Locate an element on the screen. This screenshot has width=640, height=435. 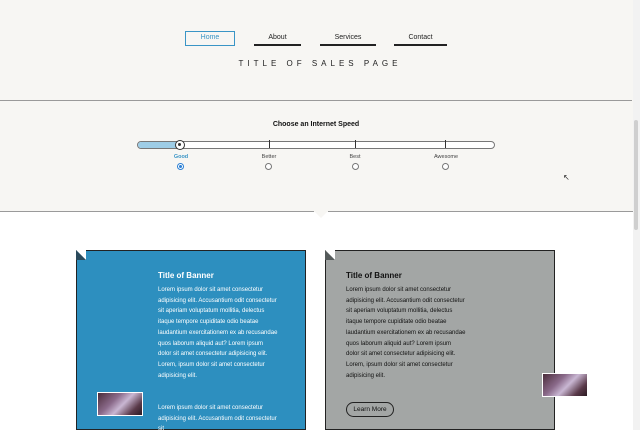
nav-about-link: About is located at coordinates (277, 38).